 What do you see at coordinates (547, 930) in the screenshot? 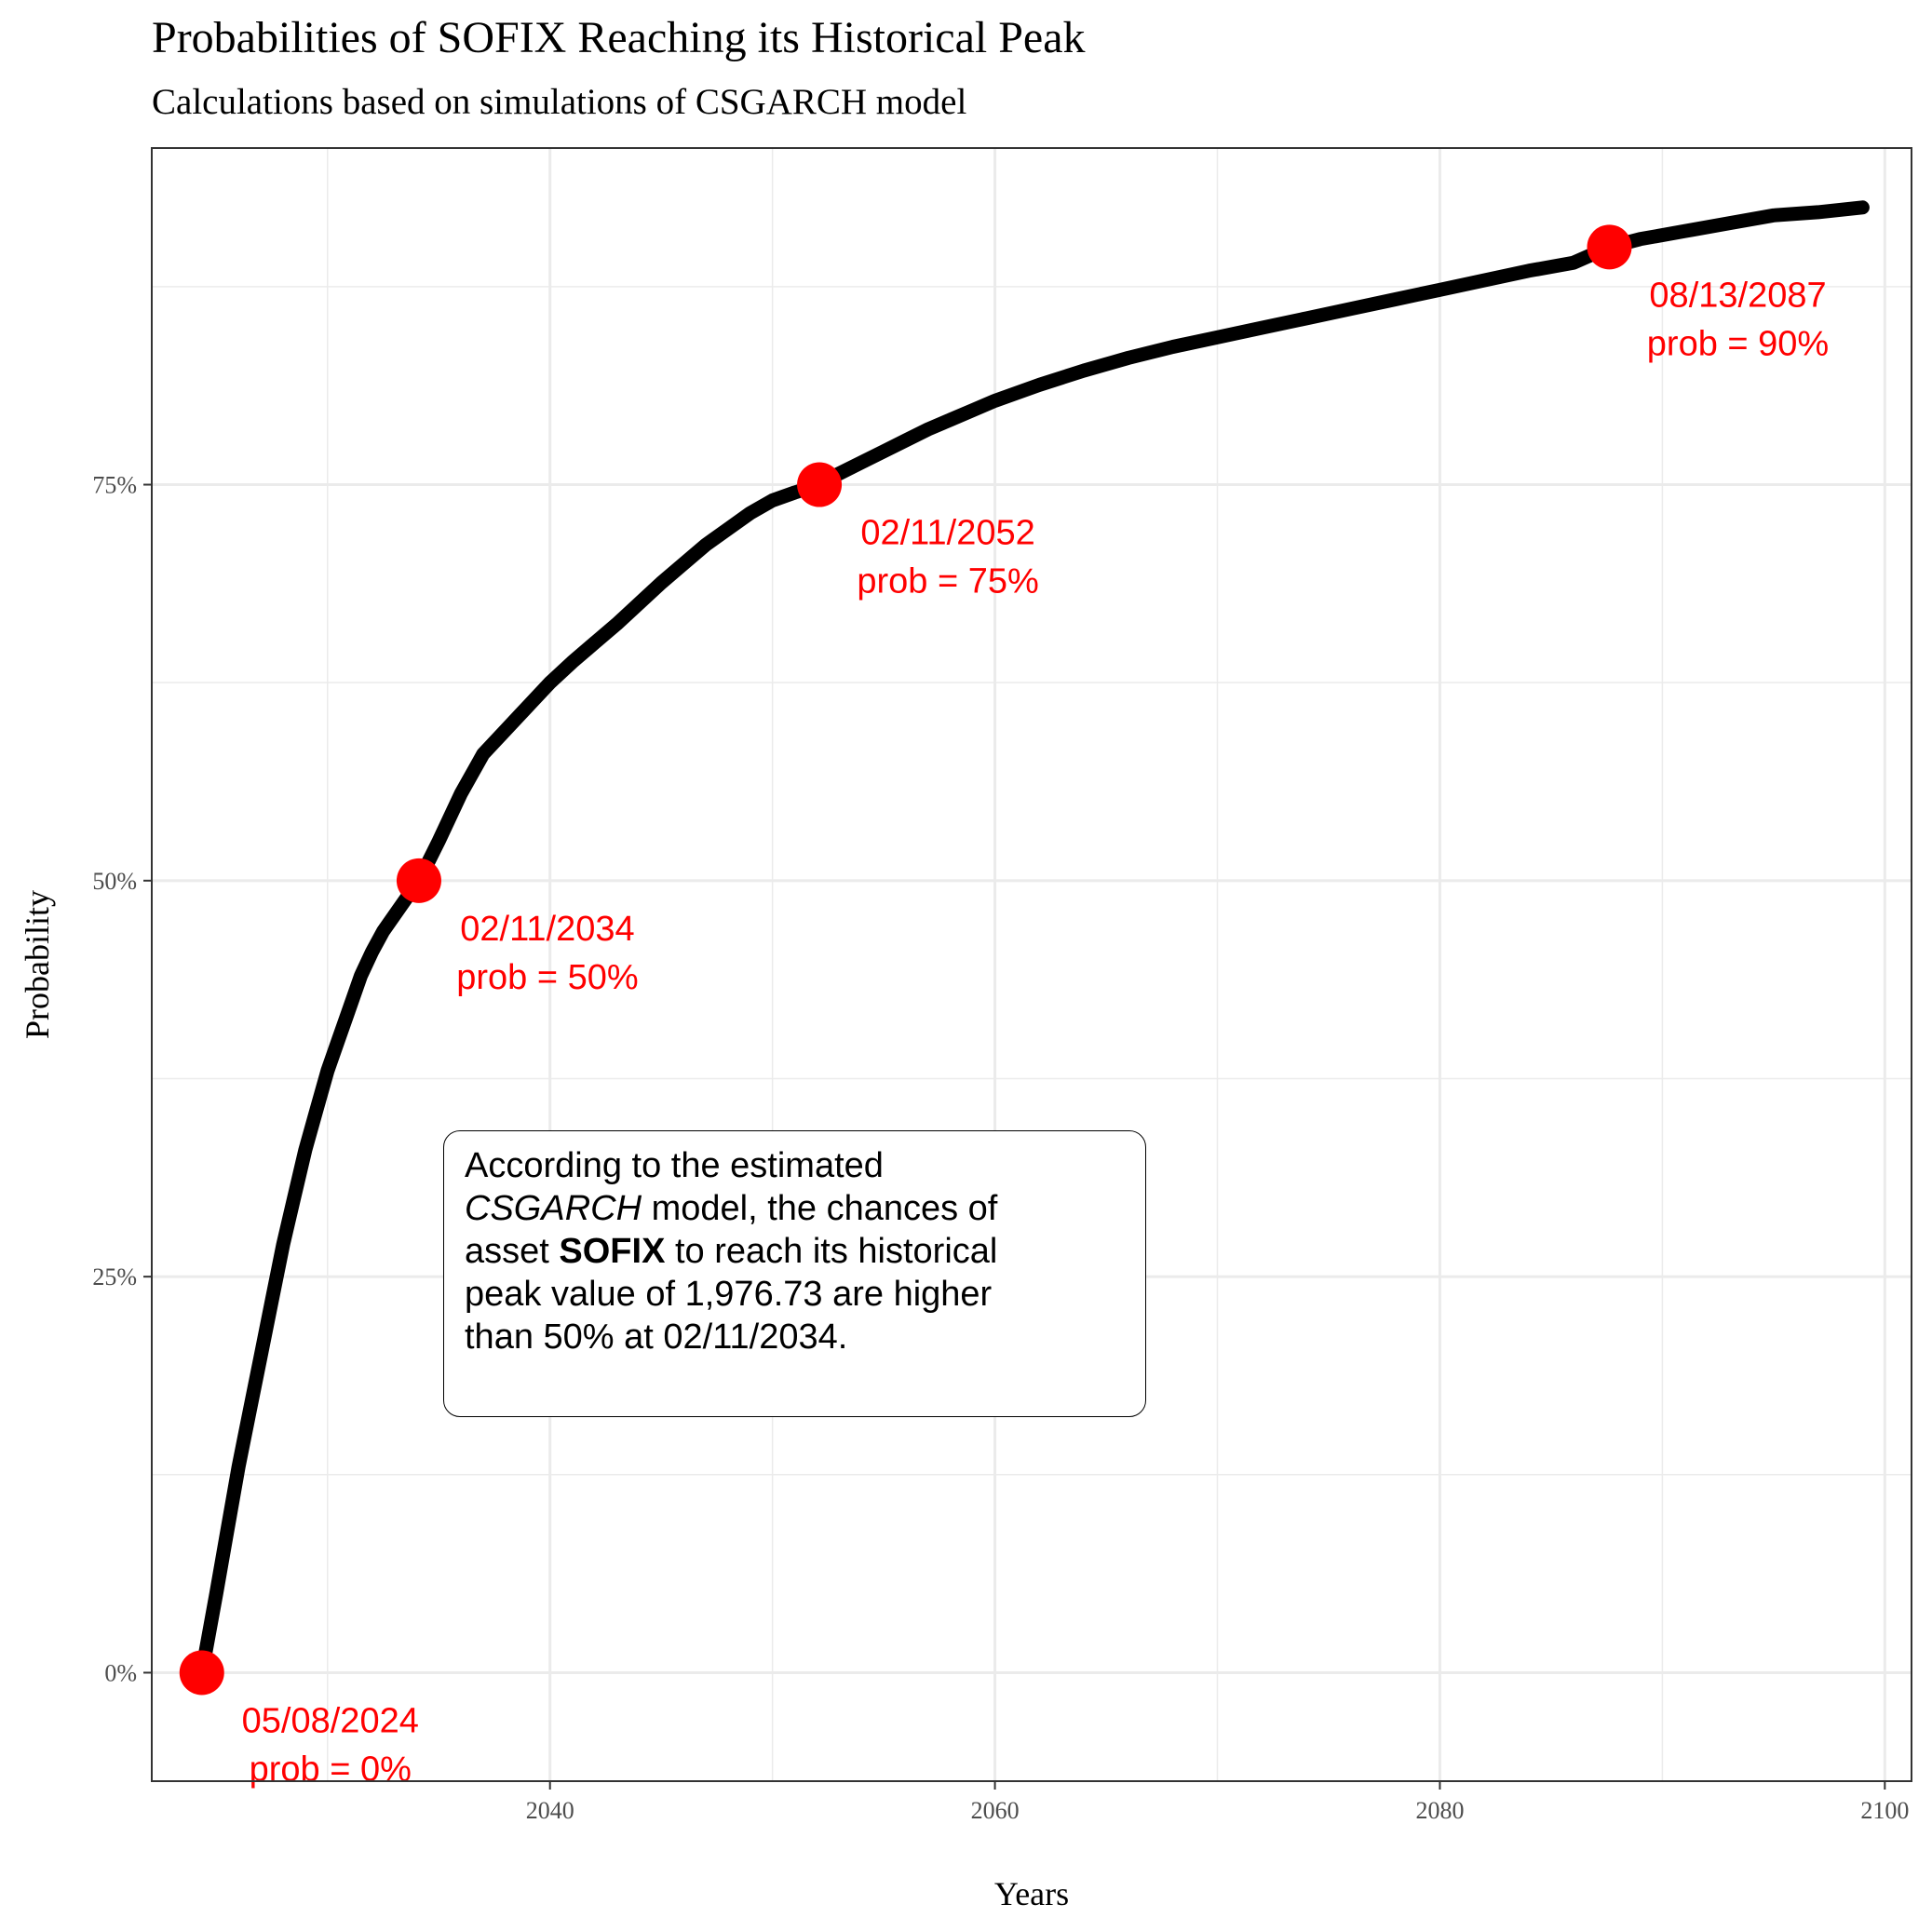
I see `point-date-label: 02/11/2034` at bounding box center [547, 930].